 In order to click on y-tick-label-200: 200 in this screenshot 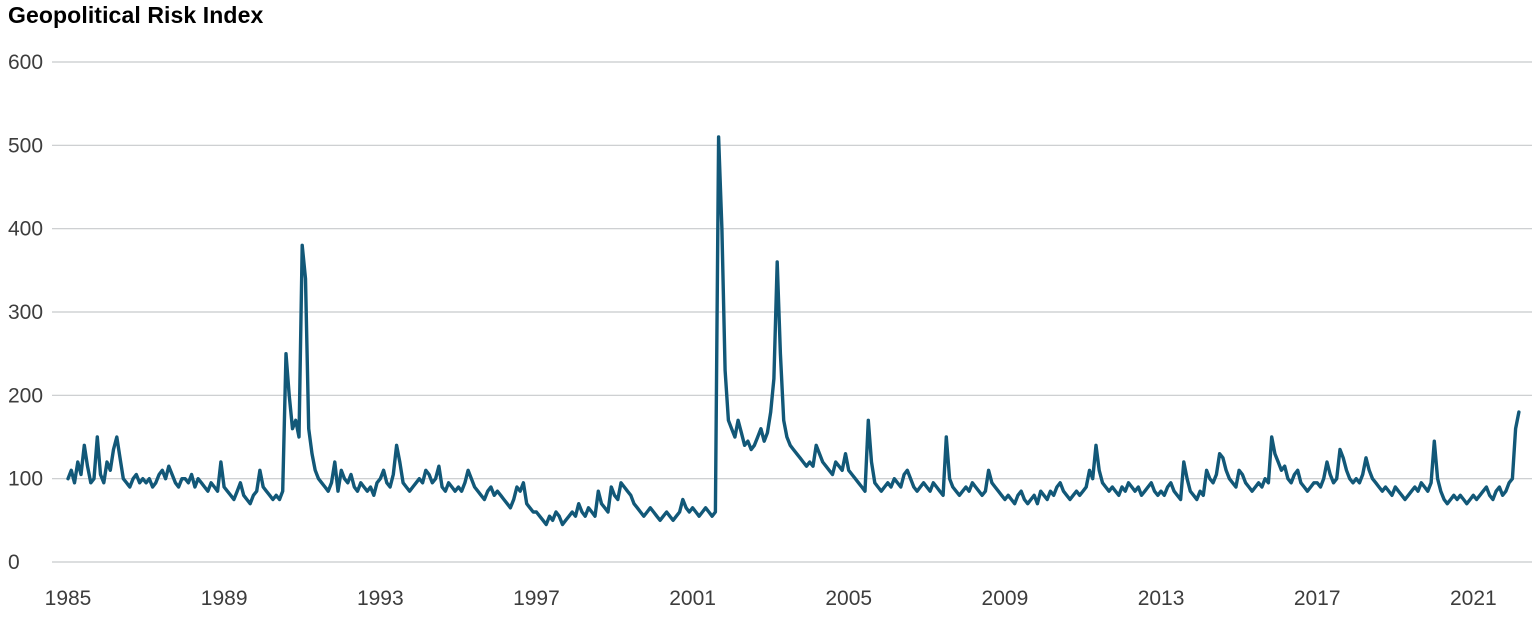, I will do `click(25, 395)`.